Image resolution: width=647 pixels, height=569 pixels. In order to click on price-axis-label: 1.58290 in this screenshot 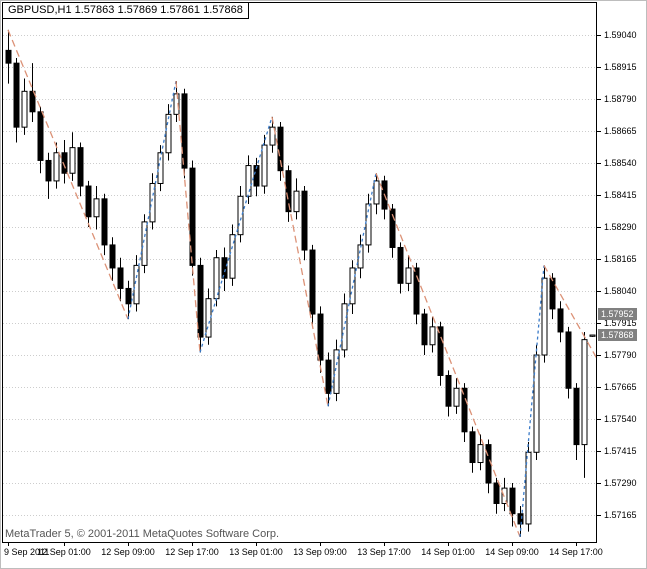, I will do `click(620, 227)`.